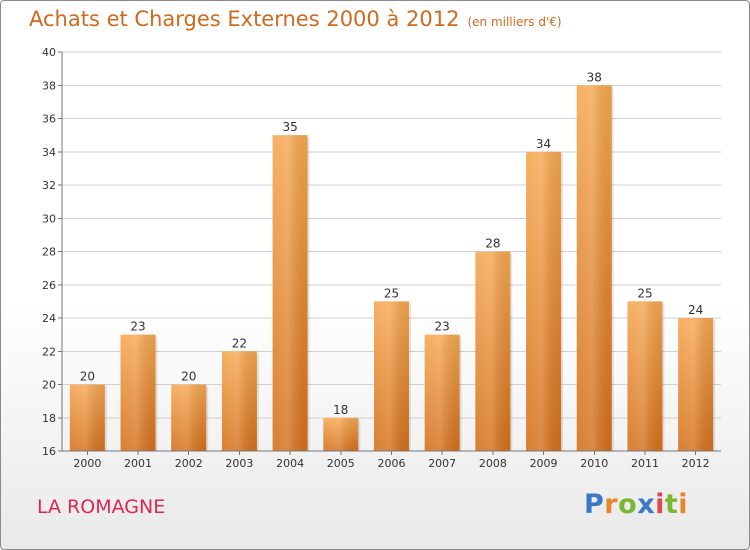 The image size is (750, 550). Describe the element at coordinates (49, 52) in the screenshot. I see `y-tick-label: 40` at that location.